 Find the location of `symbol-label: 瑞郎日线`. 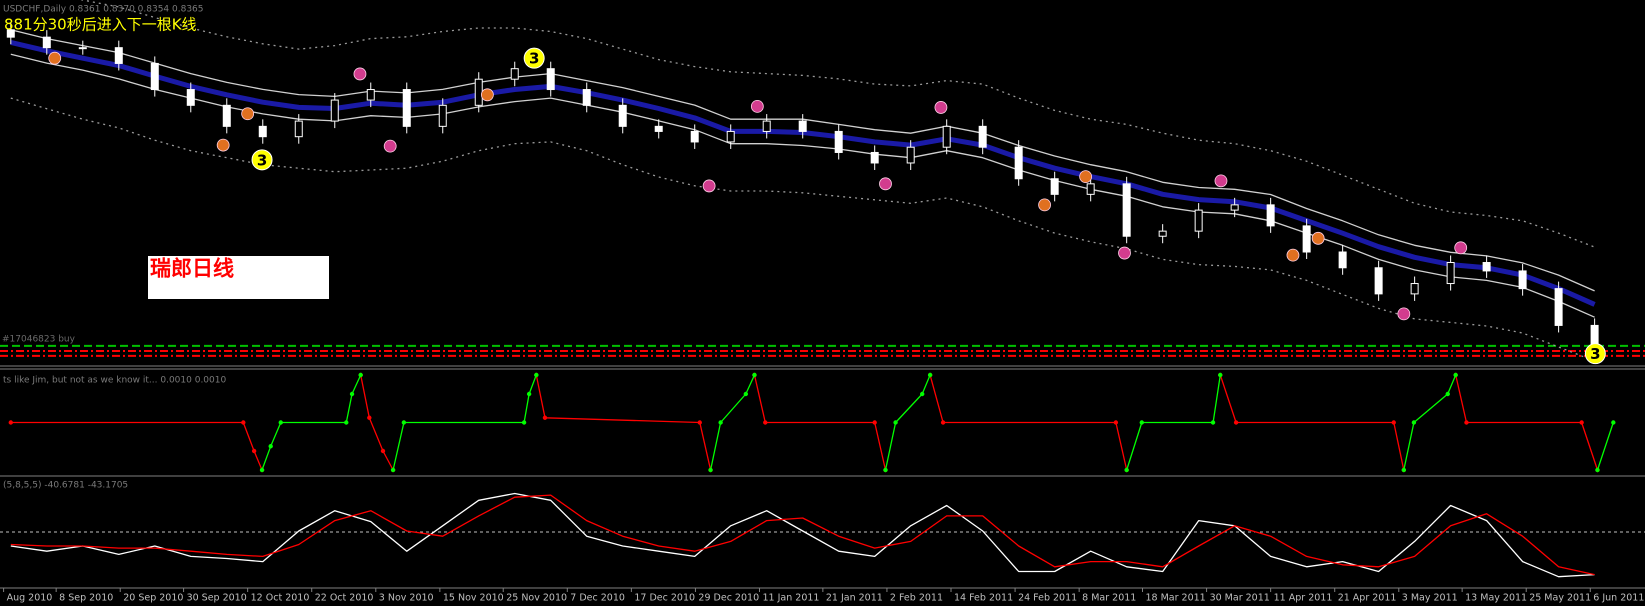

symbol-label: 瑞郎日线 is located at coordinates (192, 268).